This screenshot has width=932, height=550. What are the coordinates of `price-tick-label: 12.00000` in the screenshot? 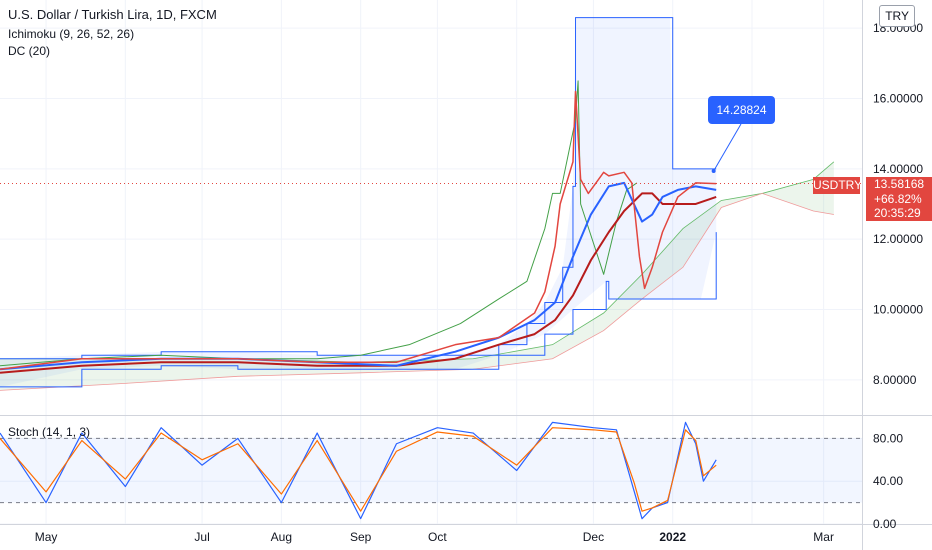 It's located at (898, 239).